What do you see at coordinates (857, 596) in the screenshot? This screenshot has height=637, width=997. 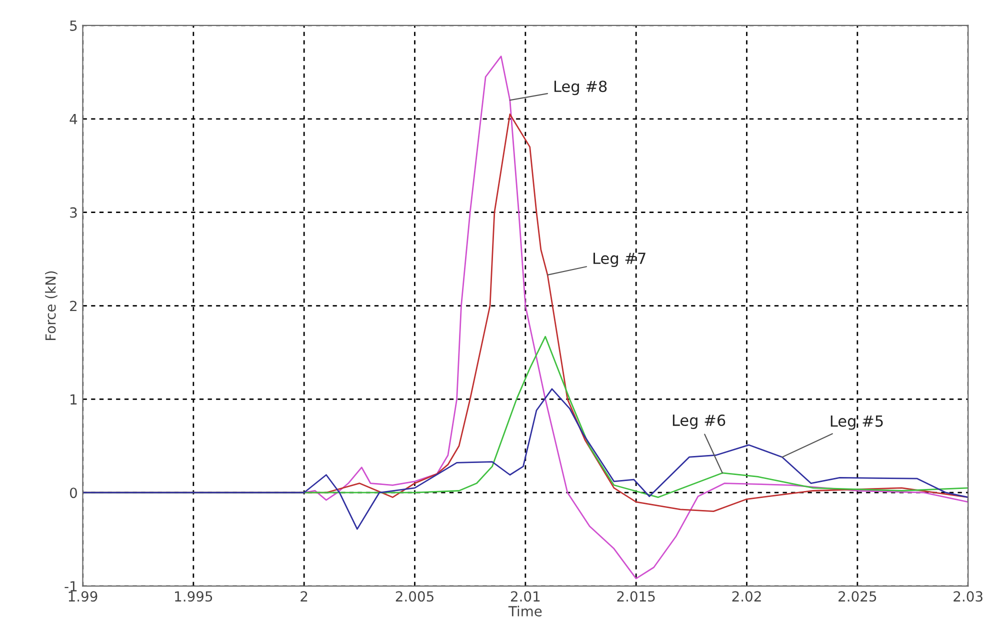 I see `x-tick-label: 2.025` at bounding box center [857, 596].